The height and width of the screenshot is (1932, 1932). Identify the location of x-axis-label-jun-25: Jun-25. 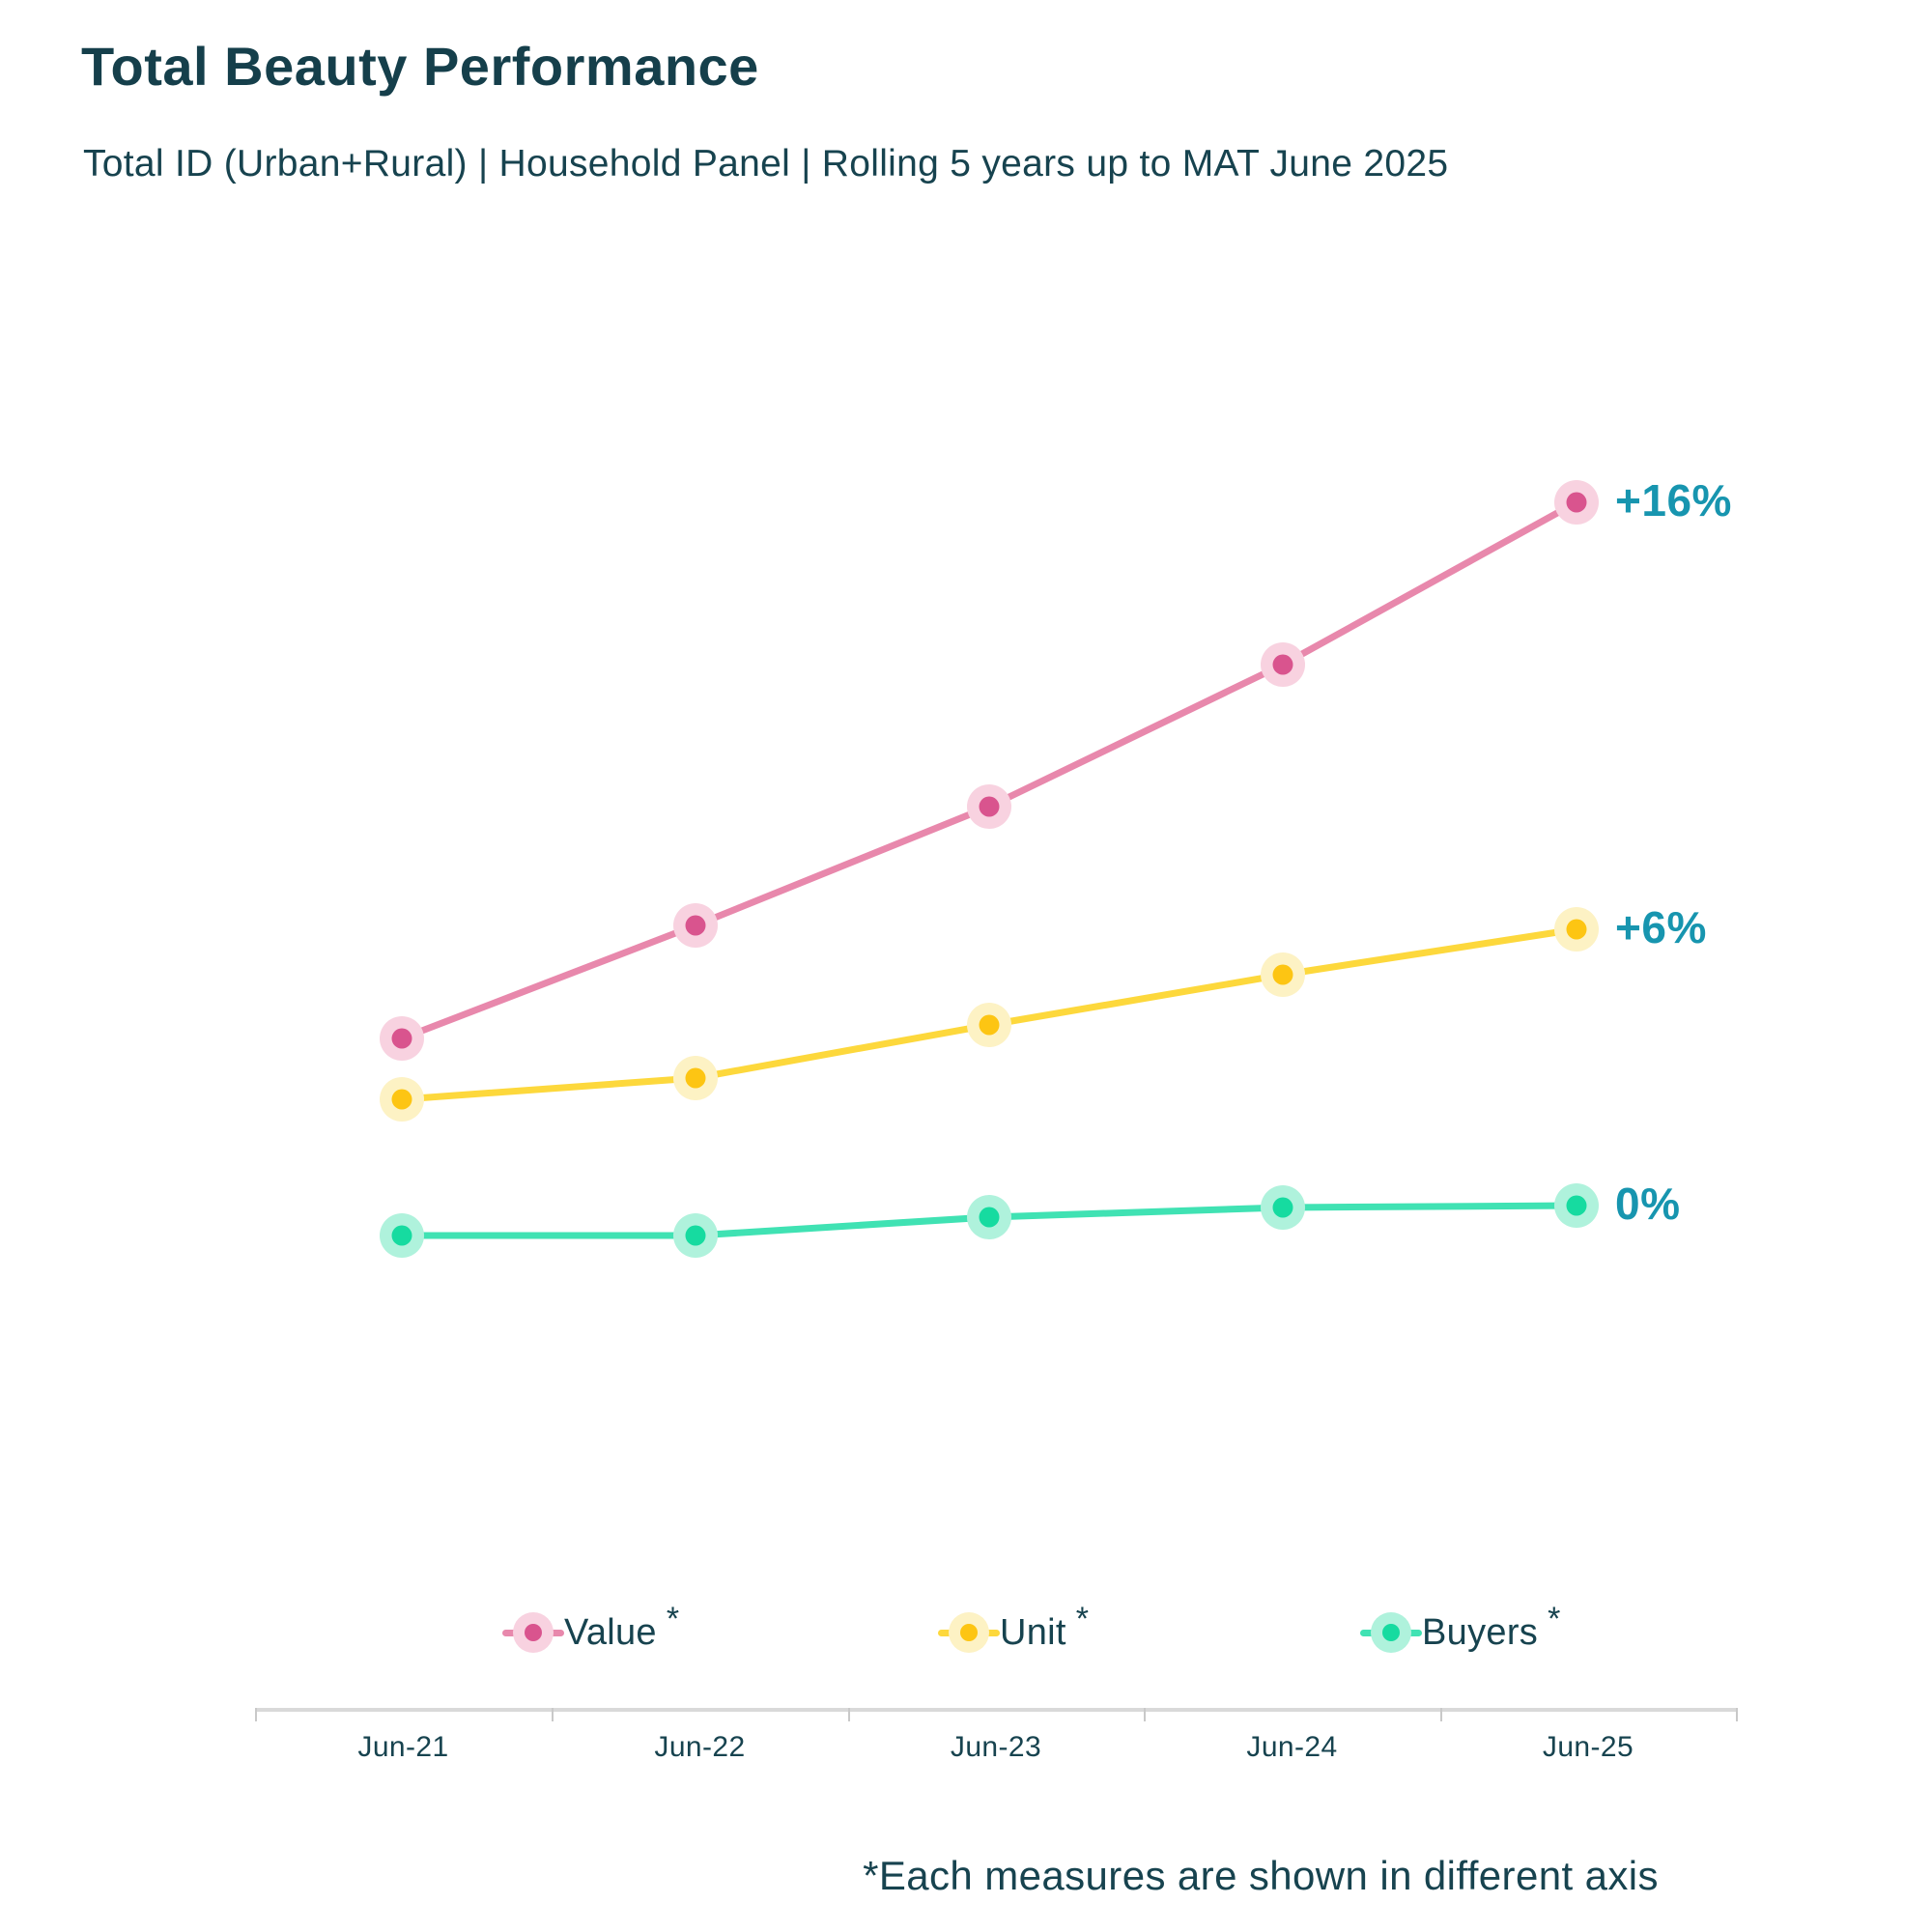
(1588, 1747).